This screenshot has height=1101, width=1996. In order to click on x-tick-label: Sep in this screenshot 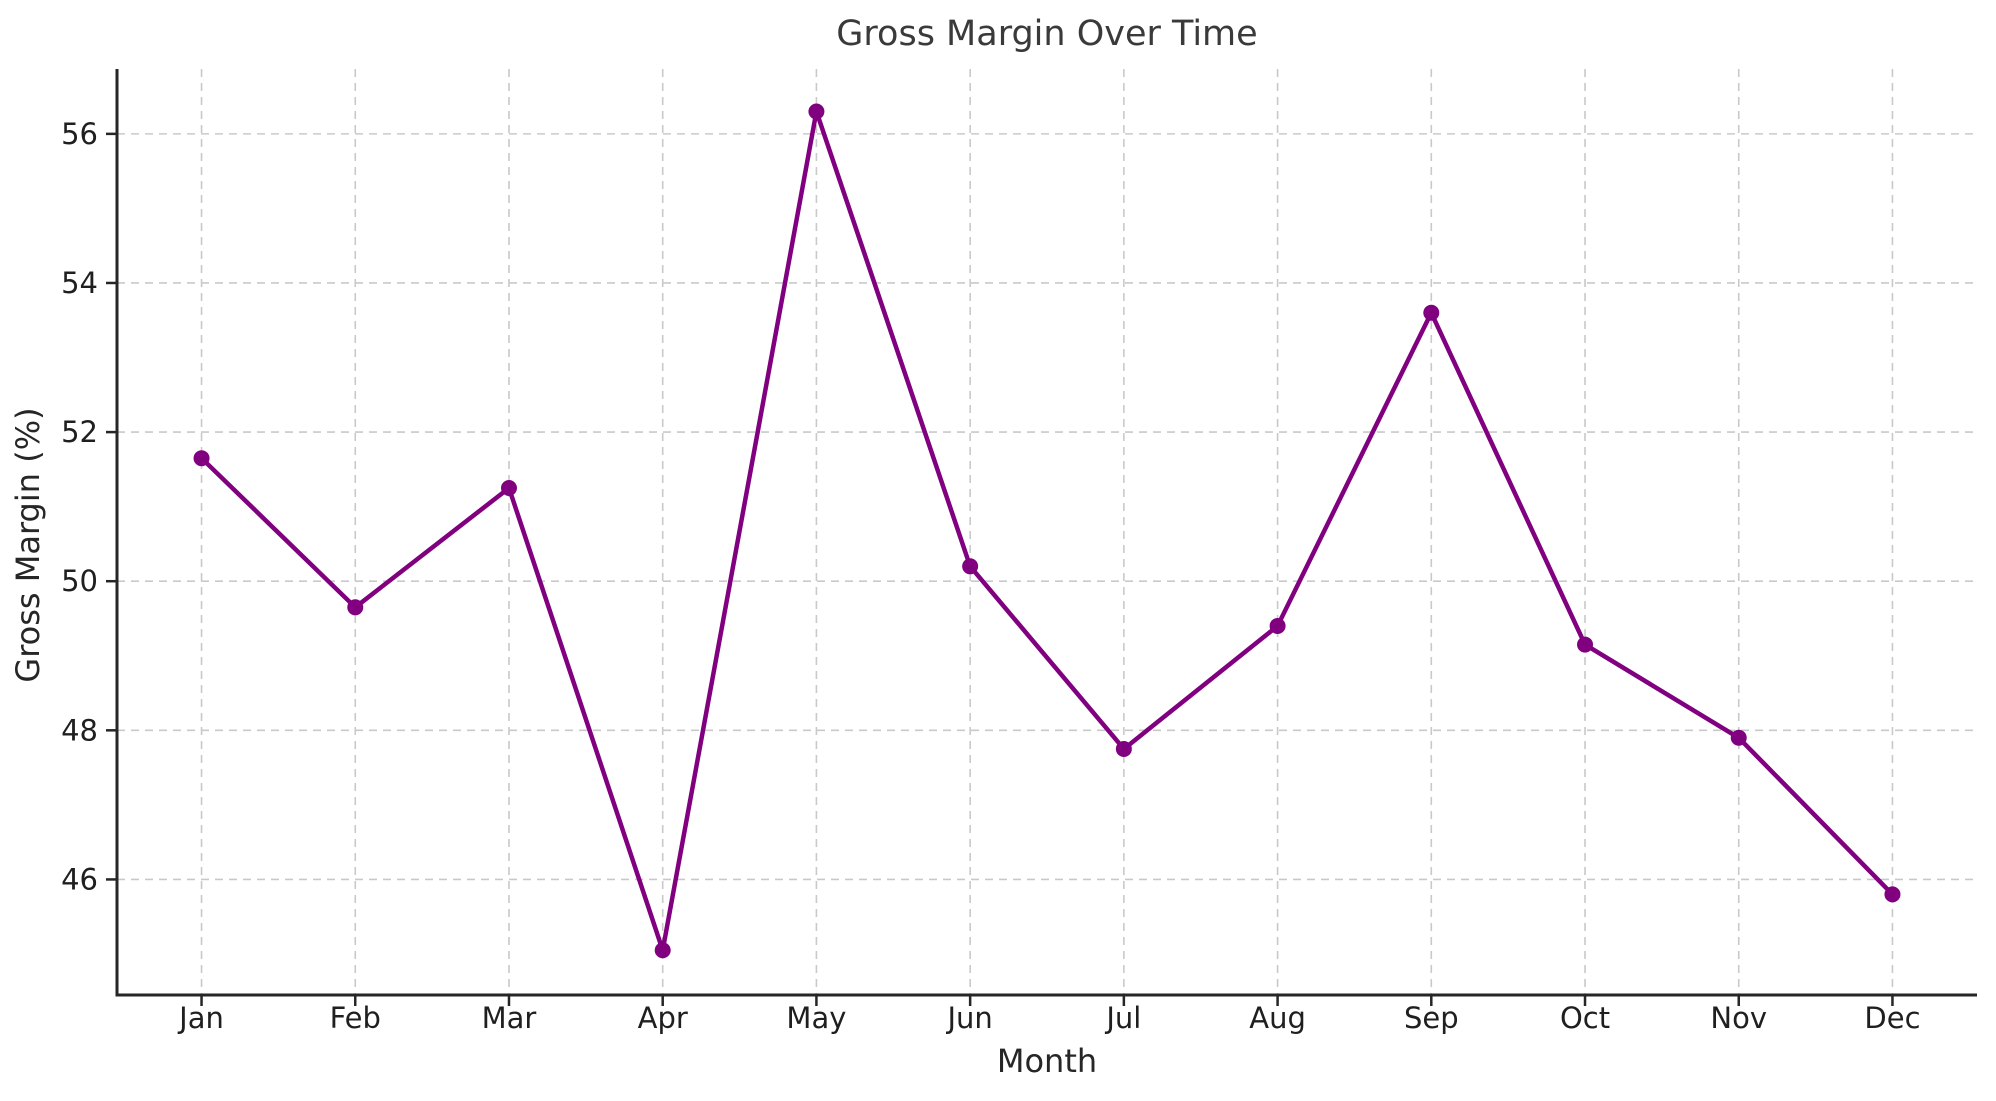, I will do `click(1431, 1018)`.